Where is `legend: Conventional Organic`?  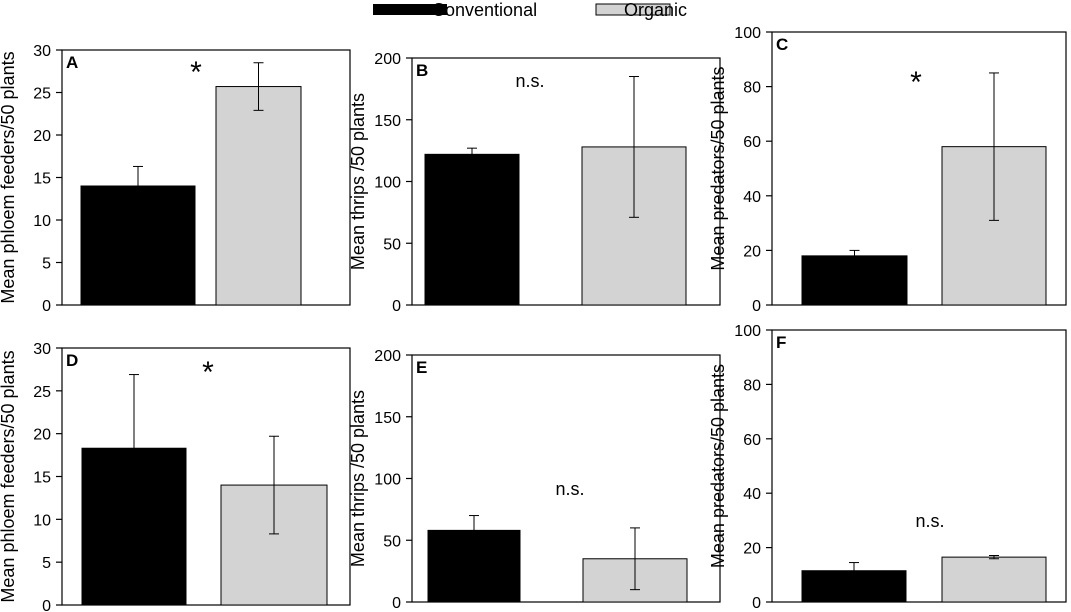
legend: Conventional Organic is located at coordinates (530, 10).